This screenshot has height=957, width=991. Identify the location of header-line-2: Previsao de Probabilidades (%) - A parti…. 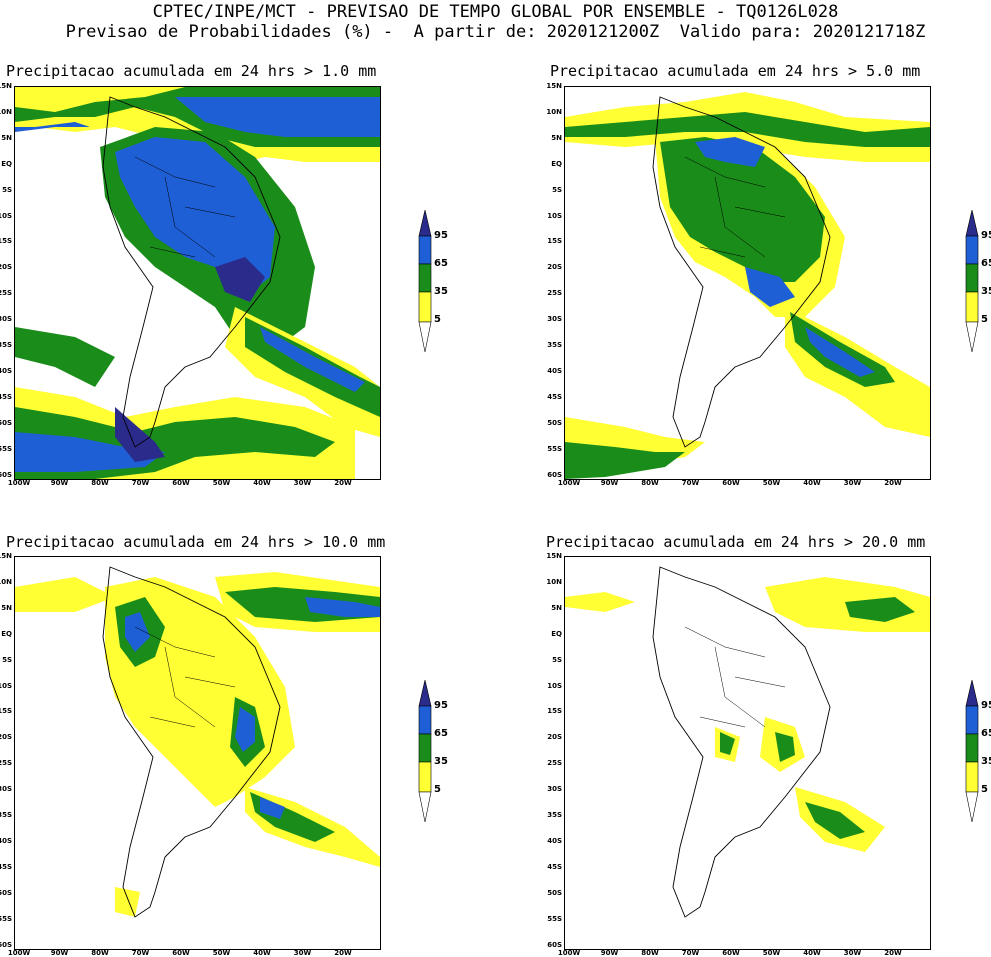
(495, 32).